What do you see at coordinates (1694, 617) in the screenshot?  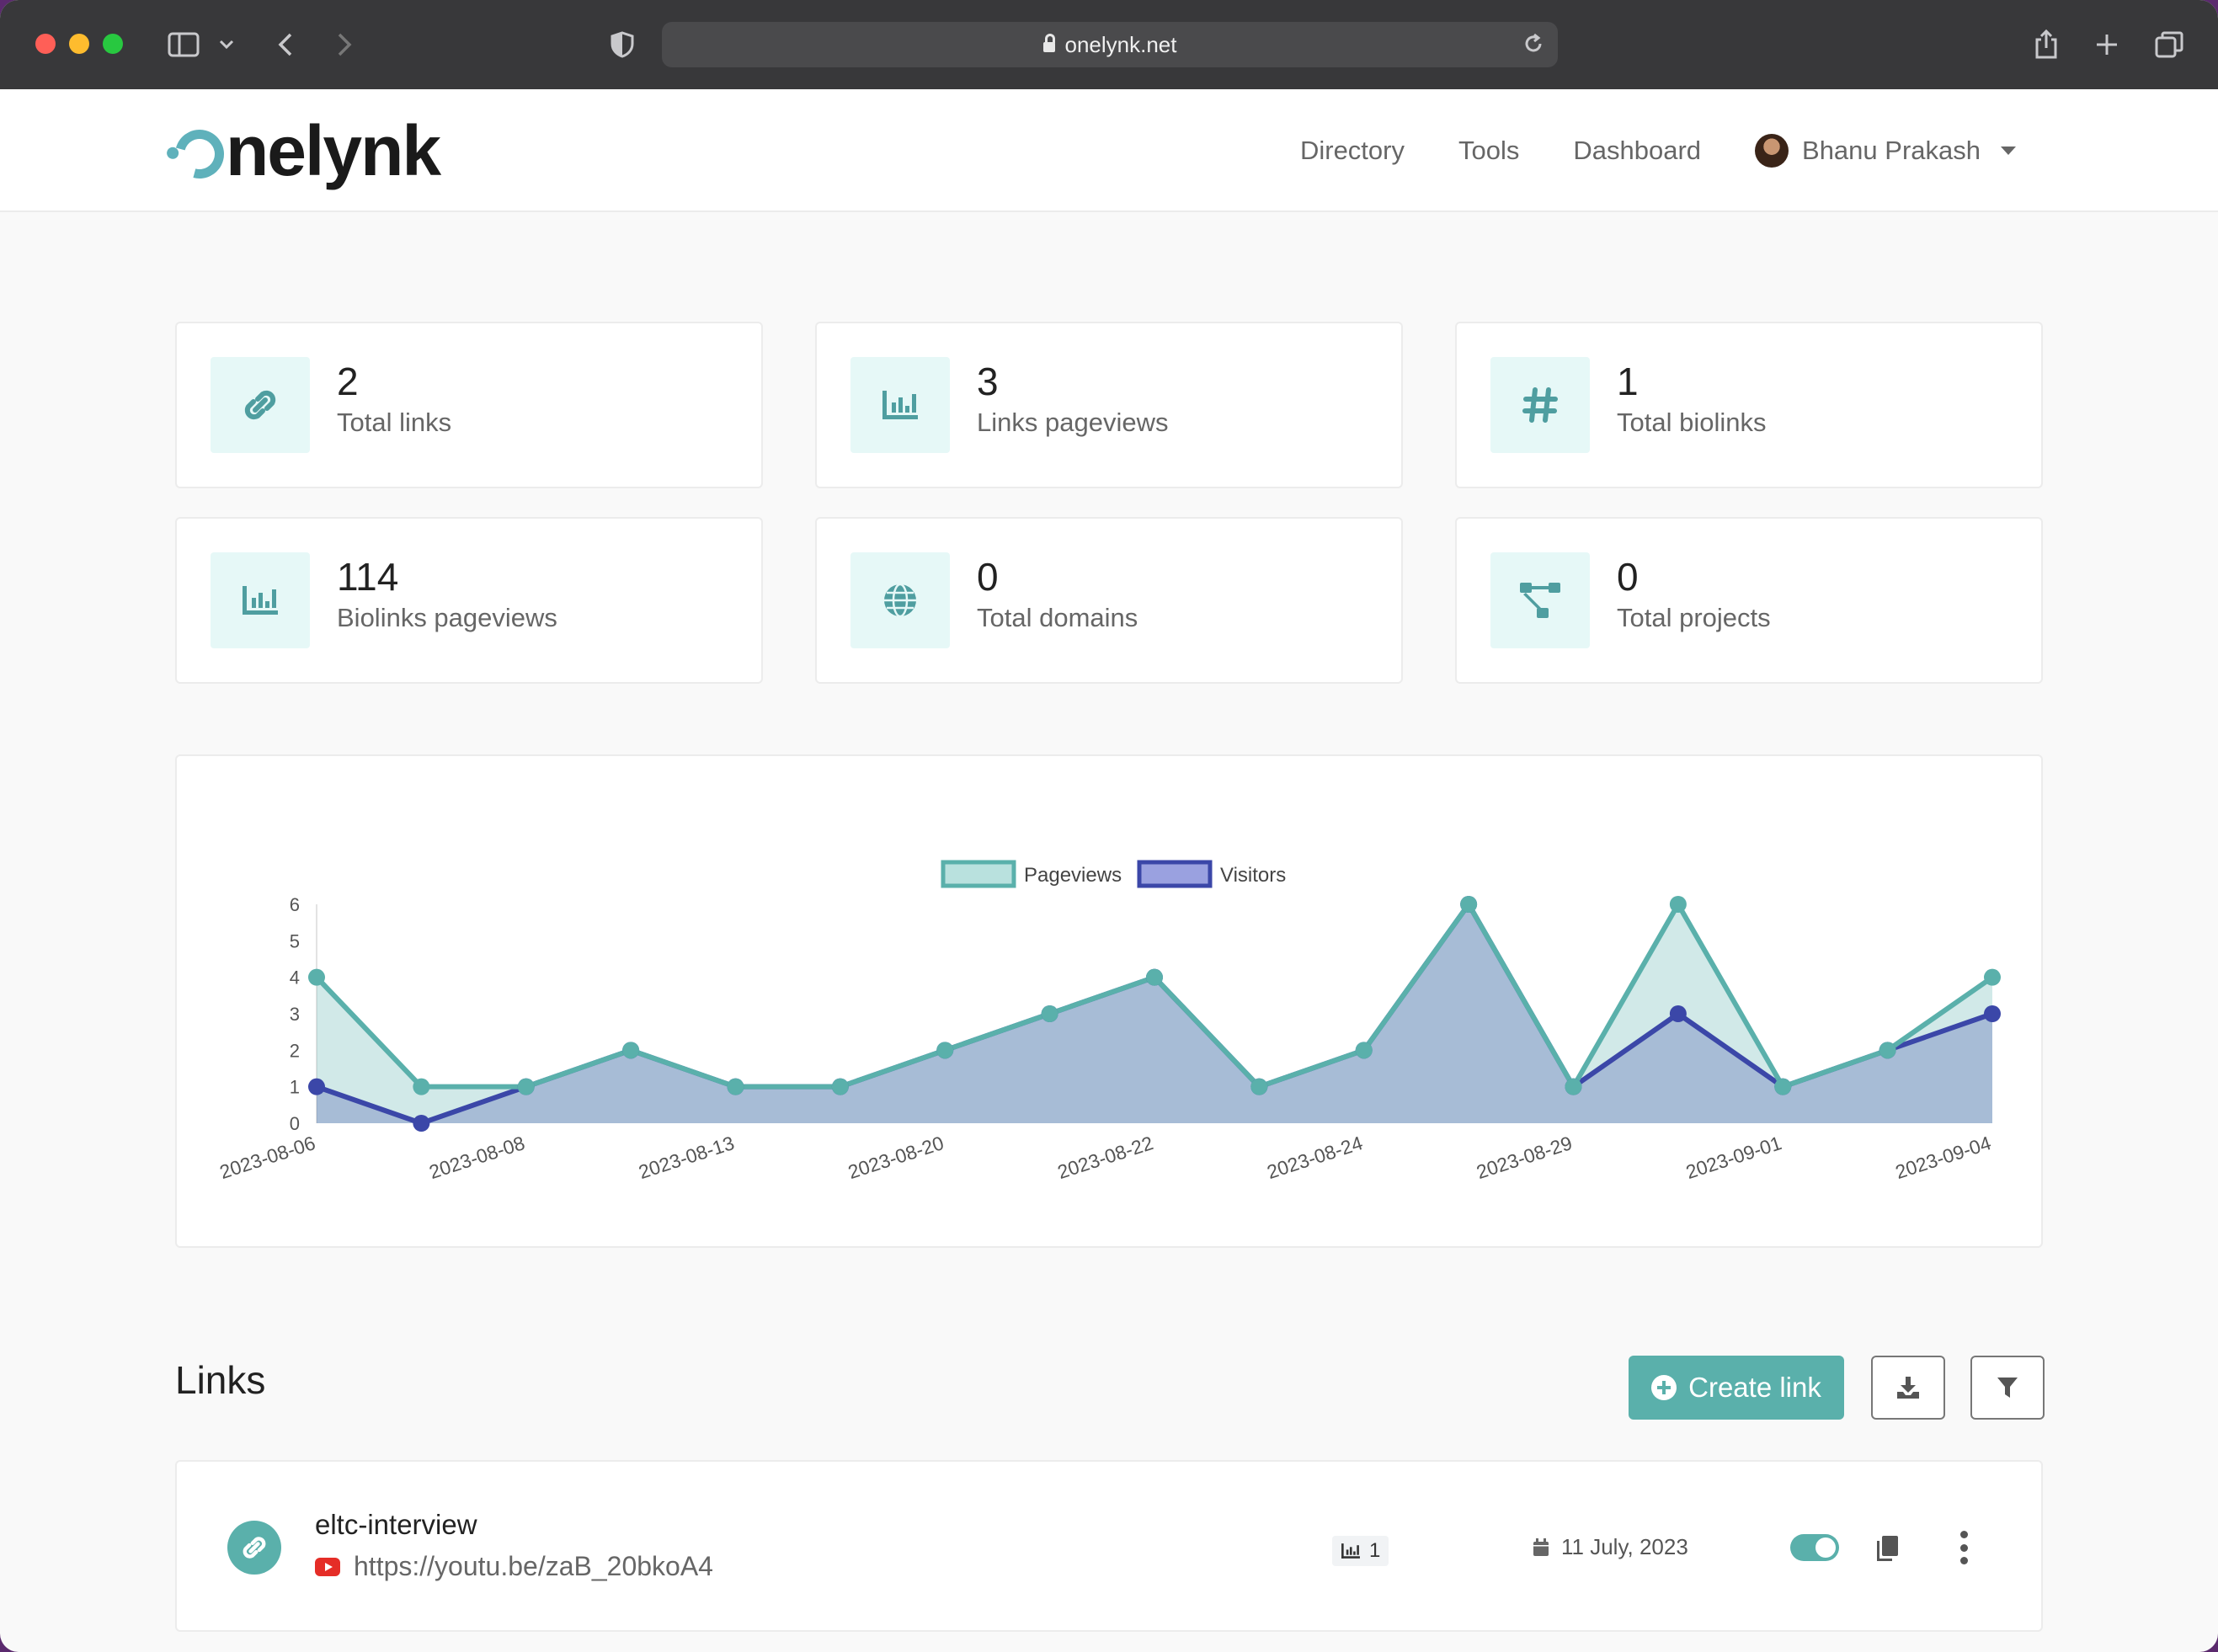 I see `stat-label: Total projects` at bounding box center [1694, 617].